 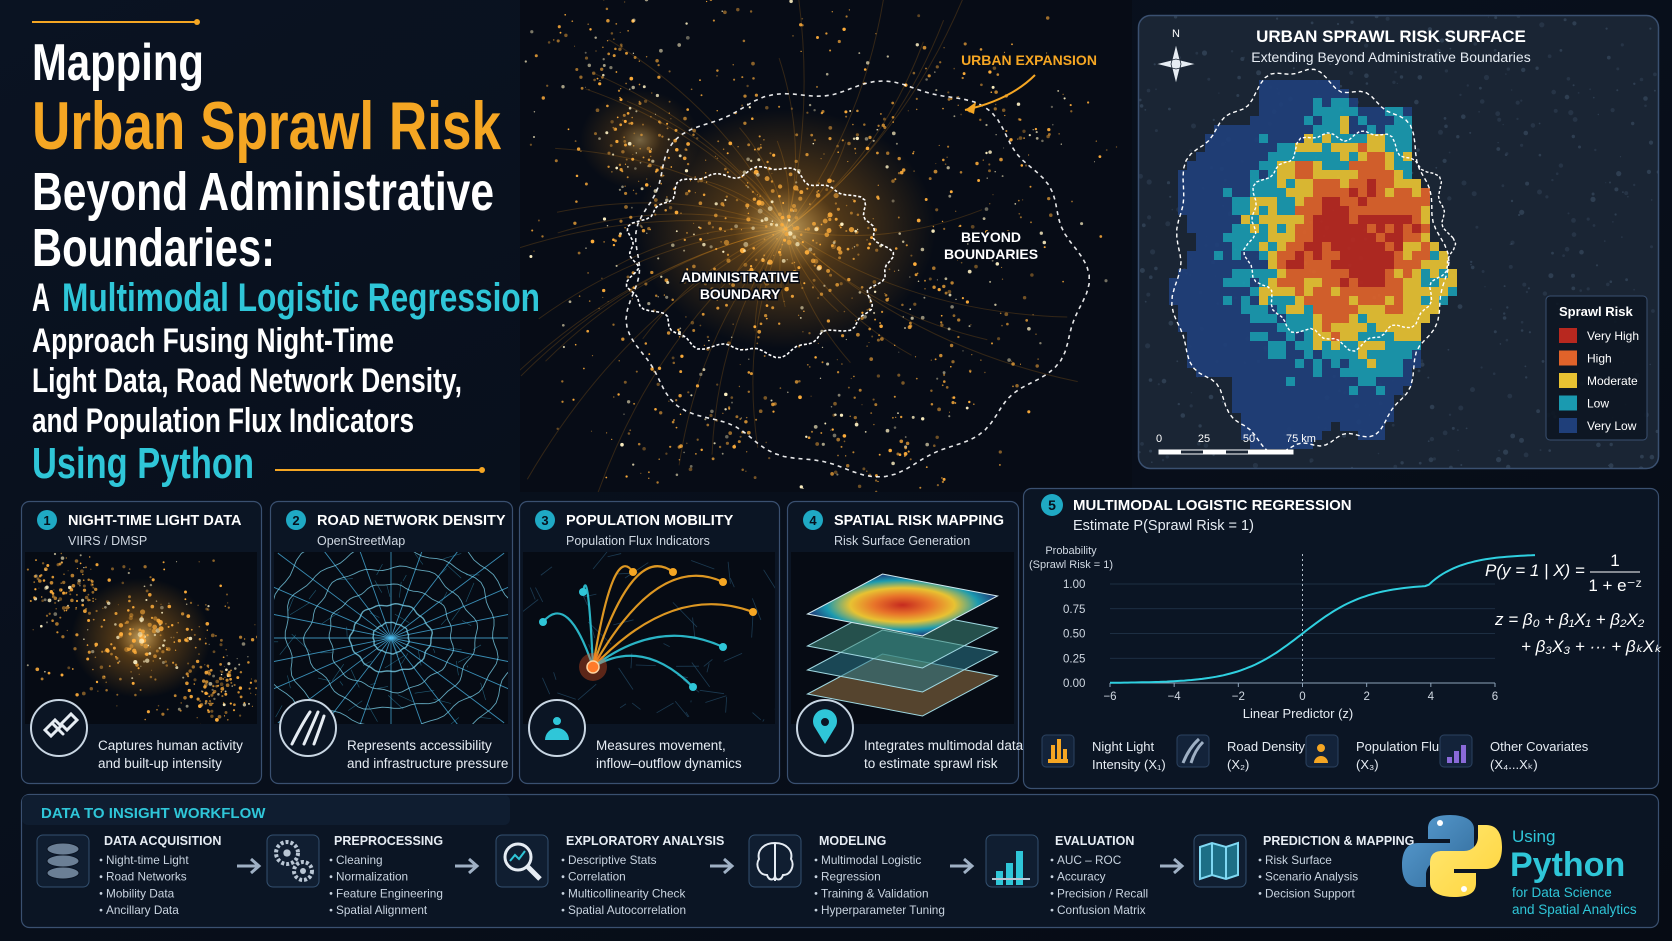 I want to click on formula: z = β₀ + β₁X₁ + β₂X₂, so click(x=1569, y=619).